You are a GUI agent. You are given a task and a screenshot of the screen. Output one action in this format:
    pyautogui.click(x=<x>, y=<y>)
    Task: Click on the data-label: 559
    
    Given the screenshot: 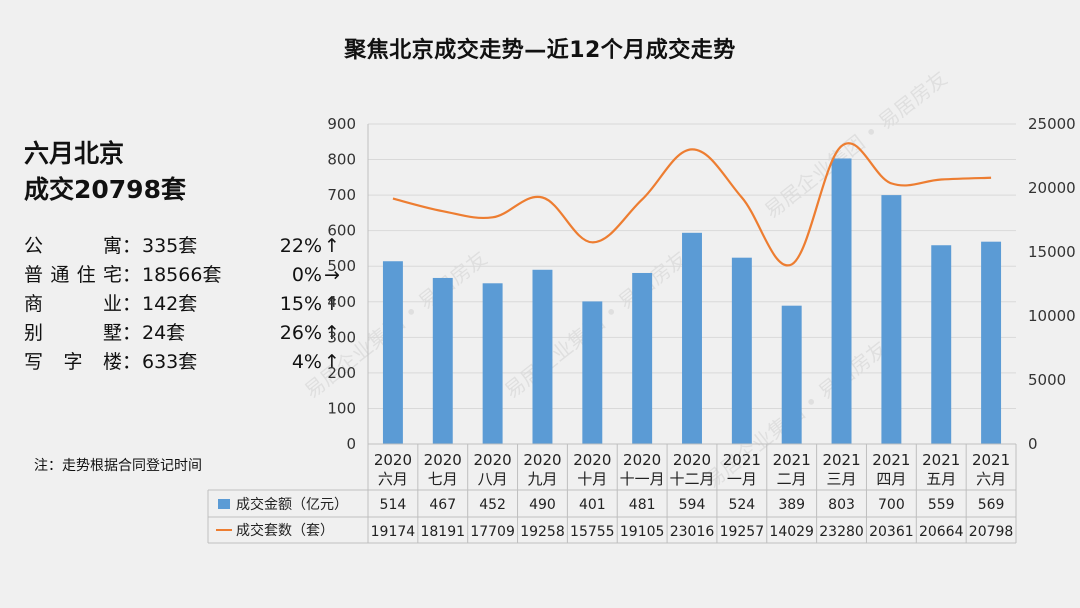 What is the action you would take?
    pyautogui.click(x=941, y=505)
    